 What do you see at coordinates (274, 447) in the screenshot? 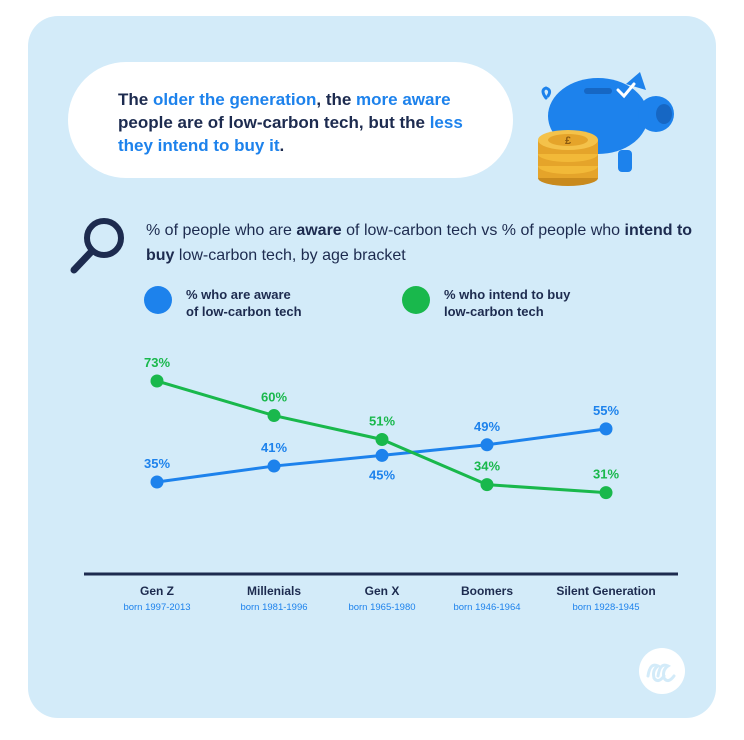
I see `data-label-aware: 41%` at bounding box center [274, 447].